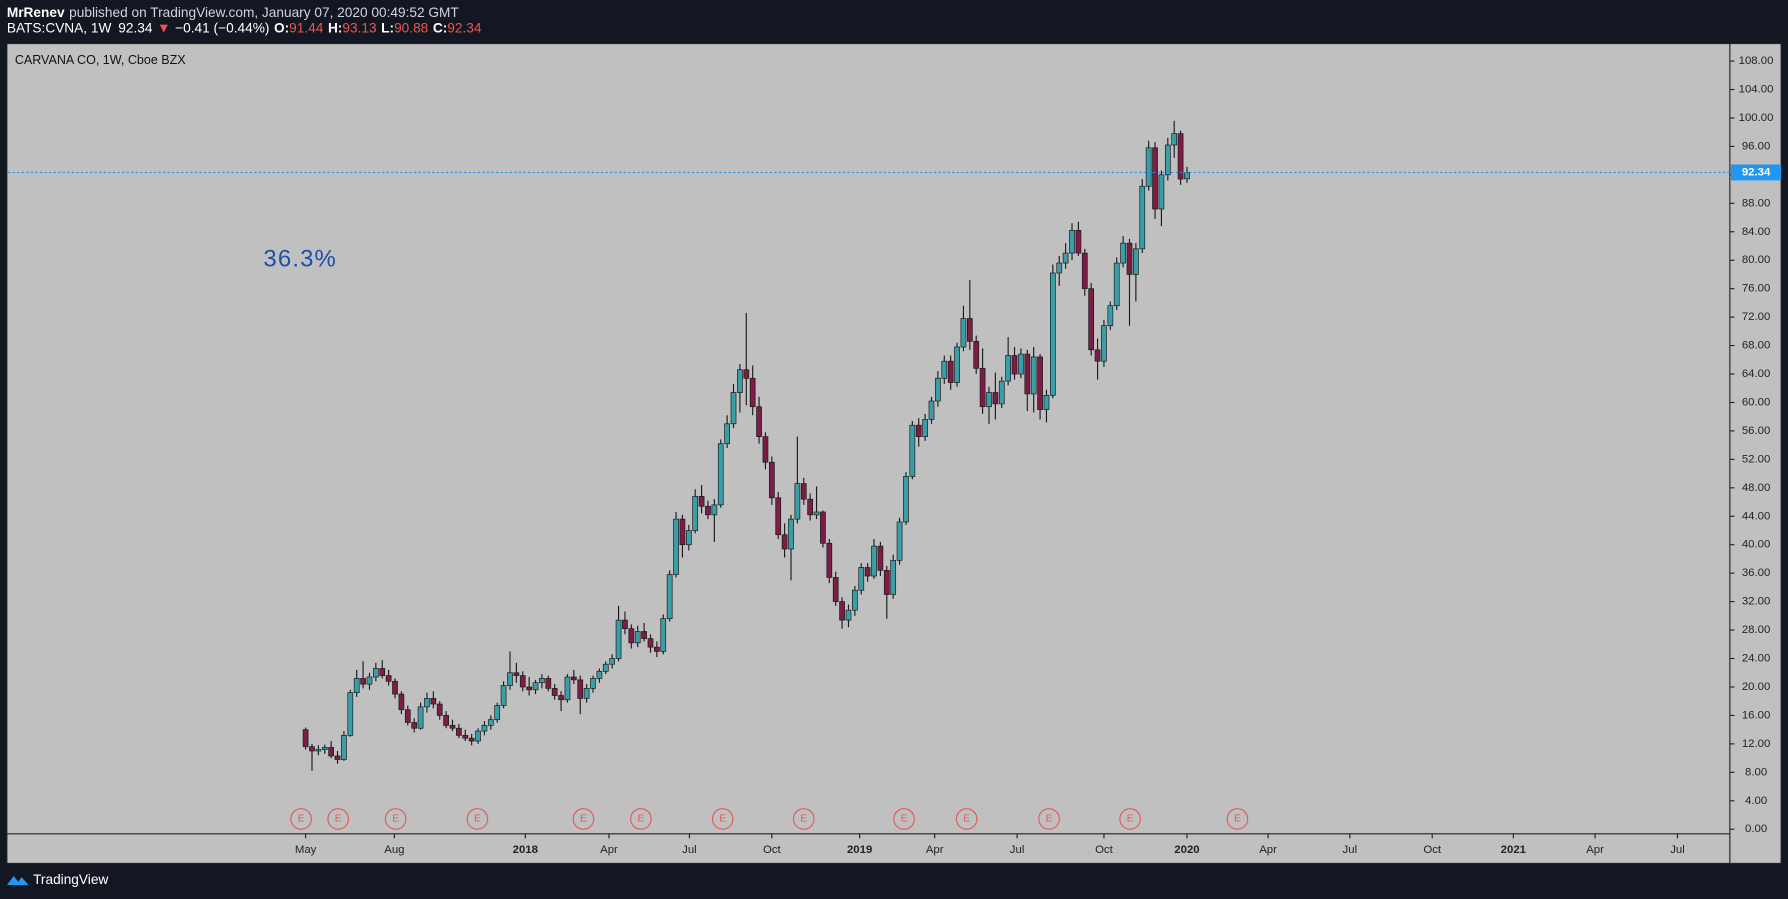 This screenshot has width=1788, height=899. What do you see at coordinates (1756, 346) in the screenshot?
I see `y-tick-label: 68.00` at bounding box center [1756, 346].